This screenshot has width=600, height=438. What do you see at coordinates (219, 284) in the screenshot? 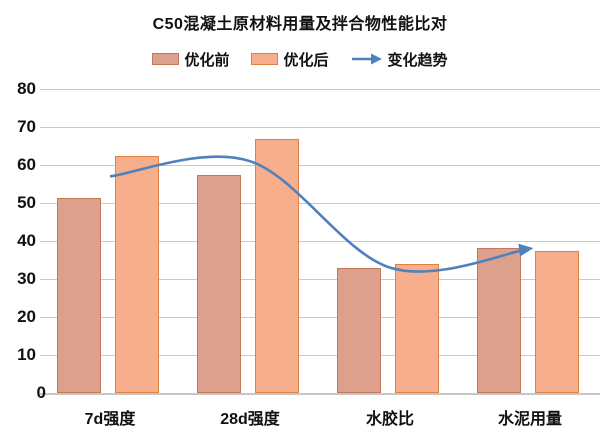
I see `bar-before-28d强度` at bounding box center [219, 284].